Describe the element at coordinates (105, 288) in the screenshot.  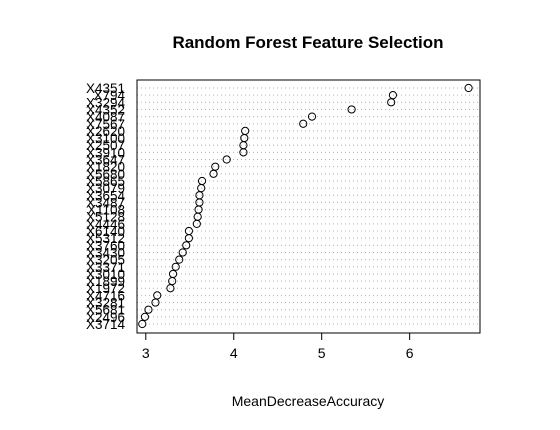
I see `category-label: X1972` at that location.